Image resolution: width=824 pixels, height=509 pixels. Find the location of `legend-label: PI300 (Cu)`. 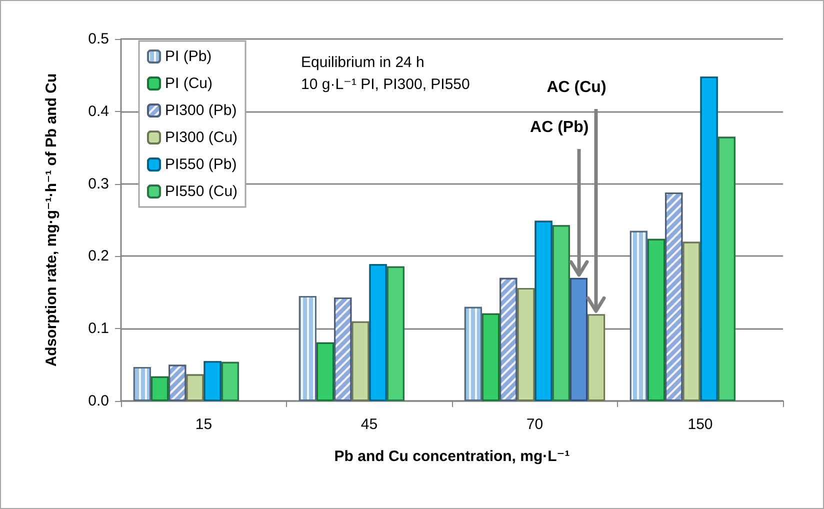

legend-label: PI300 (Cu) is located at coordinates (201, 137).